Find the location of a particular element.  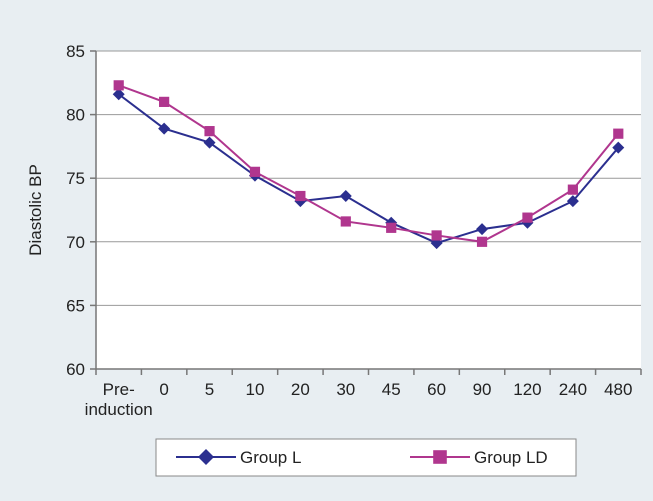

y-tick-label: 60 is located at coordinates (75, 369).